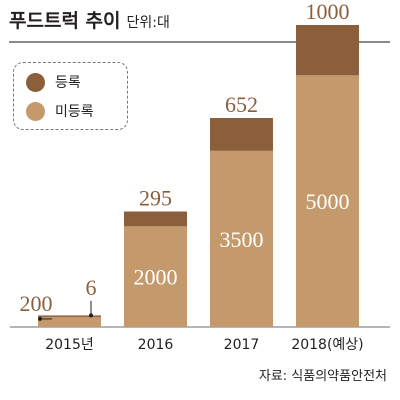 The width and height of the screenshot is (400, 400). I want to click on data-label-registered-3: 1000, so click(328, 12).